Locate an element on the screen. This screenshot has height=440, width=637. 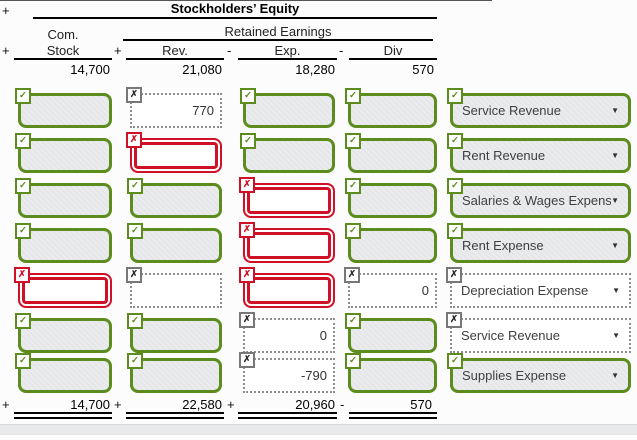
column-header-com: Com. is located at coordinates (63, 34).